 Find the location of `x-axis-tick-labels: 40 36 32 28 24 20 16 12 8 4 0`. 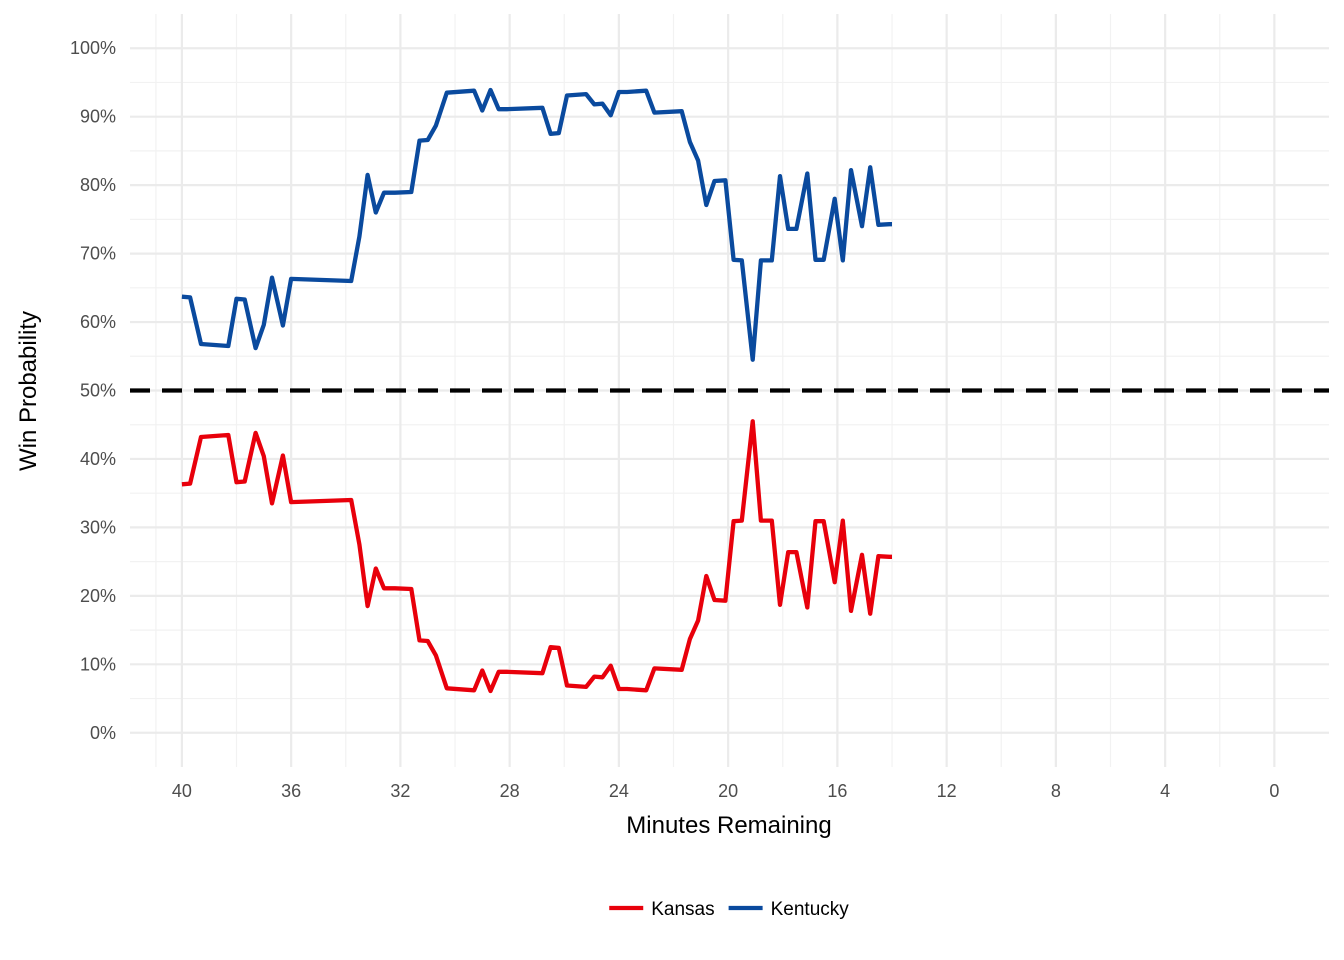

x-axis-tick-labels: 40 36 32 28 24 20 16 12 8 4 0 is located at coordinates (726, 791).